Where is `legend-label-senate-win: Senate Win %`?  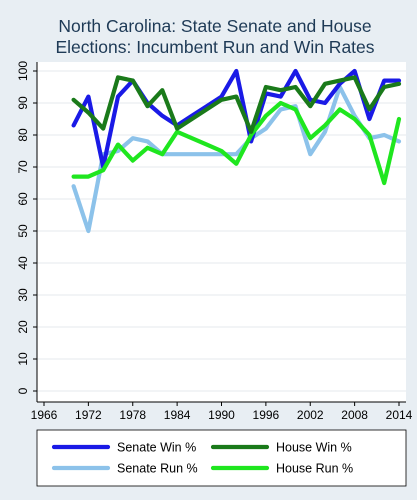
legend-label-senate-win: Senate Win % is located at coordinates (156, 448).